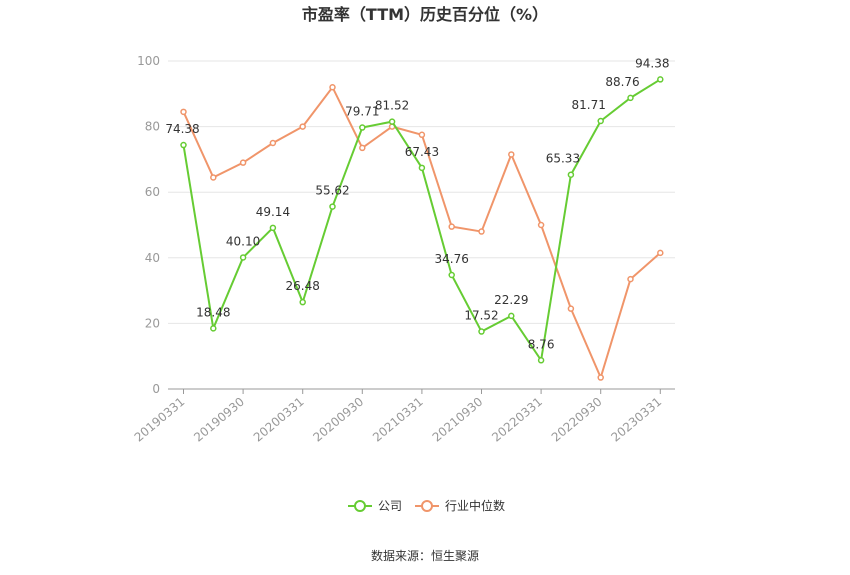 The width and height of the screenshot is (850, 575). What do you see at coordinates (273, 212) in the screenshot?
I see `data-label: 49.14` at bounding box center [273, 212].